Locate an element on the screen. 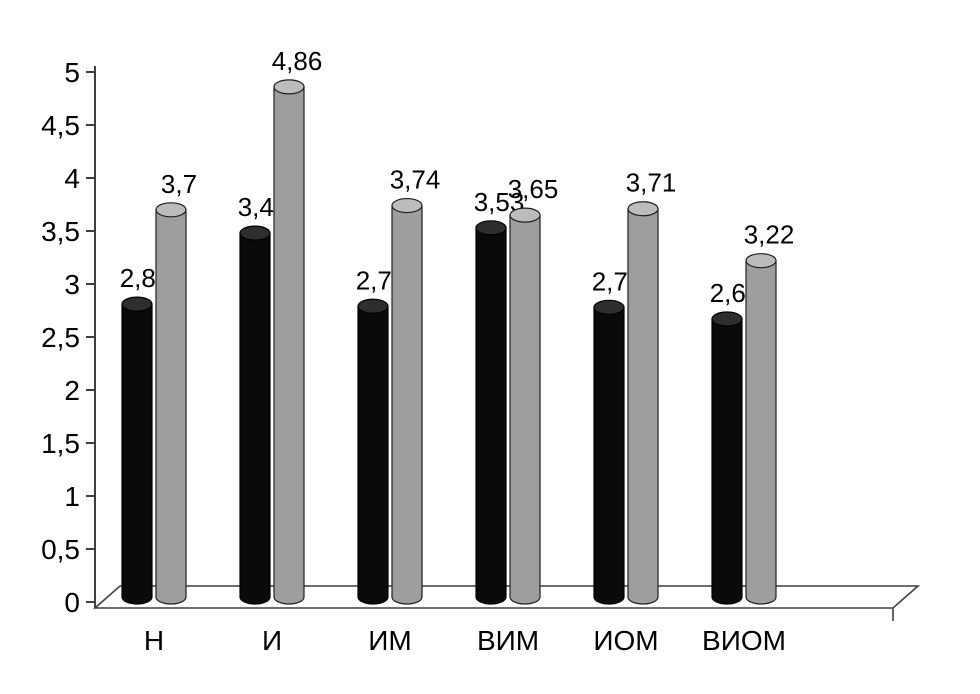  y-tick-label: 4 is located at coordinates (72, 178).